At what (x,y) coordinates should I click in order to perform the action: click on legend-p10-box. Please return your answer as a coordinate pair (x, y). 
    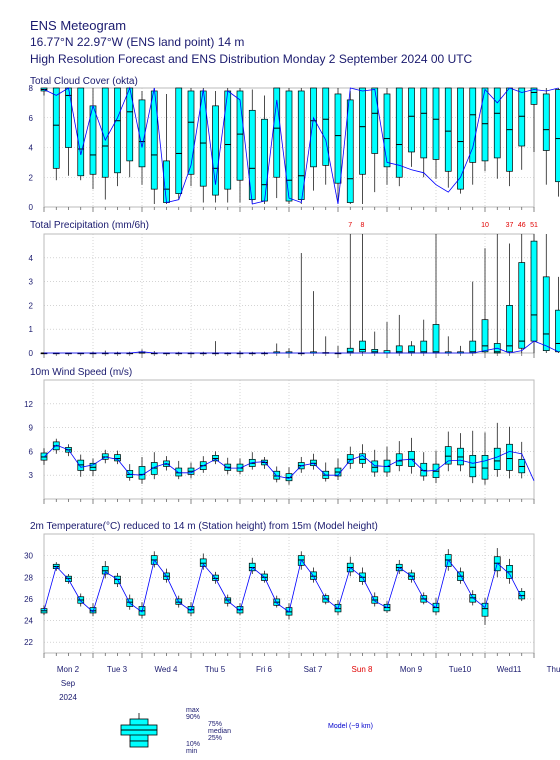
    Looking at the image, I should click on (139, 744).